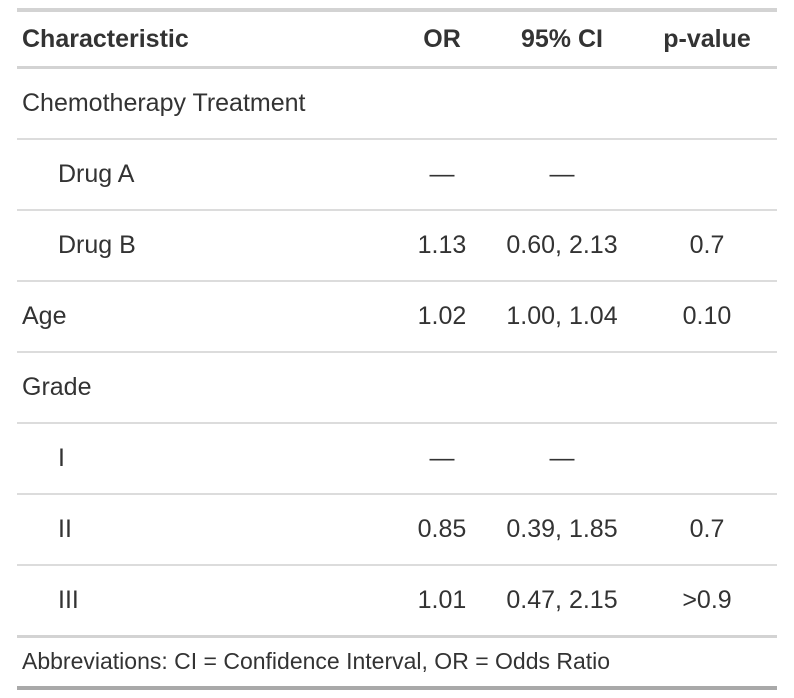 Image resolution: width=794 pixels, height=698 pixels. I want to click on cell-ci: 1.00, 1.04, so click(562, 316).